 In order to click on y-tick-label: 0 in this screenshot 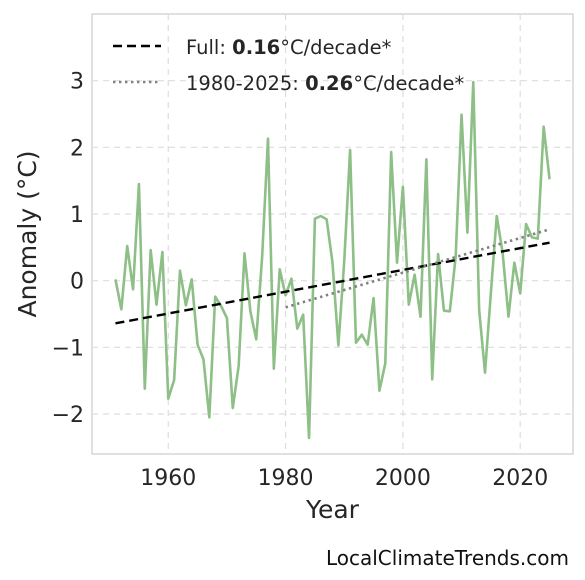, I will do `click(77, 282)`.